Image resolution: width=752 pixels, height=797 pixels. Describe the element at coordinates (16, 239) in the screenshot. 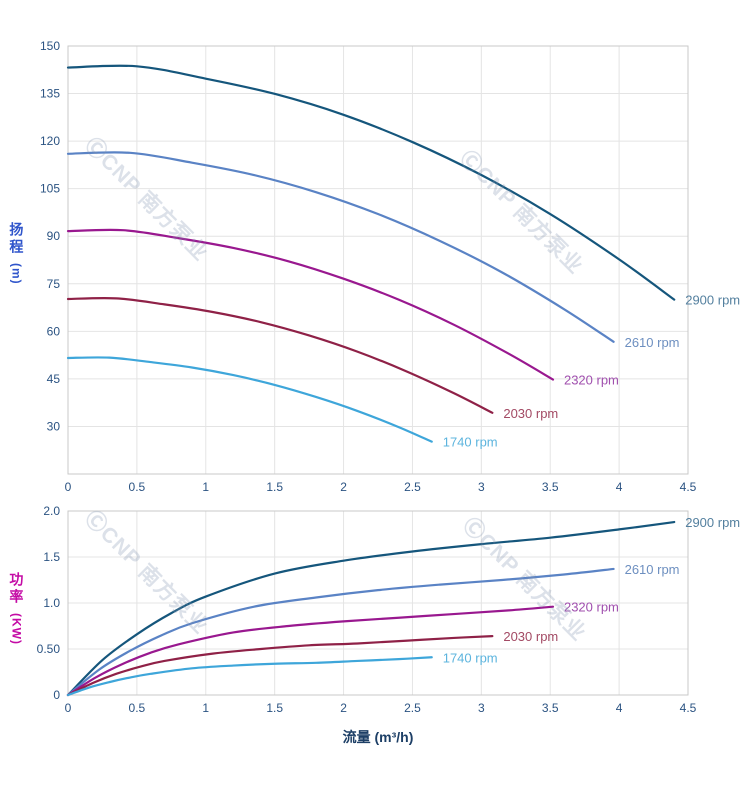

I see `head-axis-label-text: 扬程` at that location.